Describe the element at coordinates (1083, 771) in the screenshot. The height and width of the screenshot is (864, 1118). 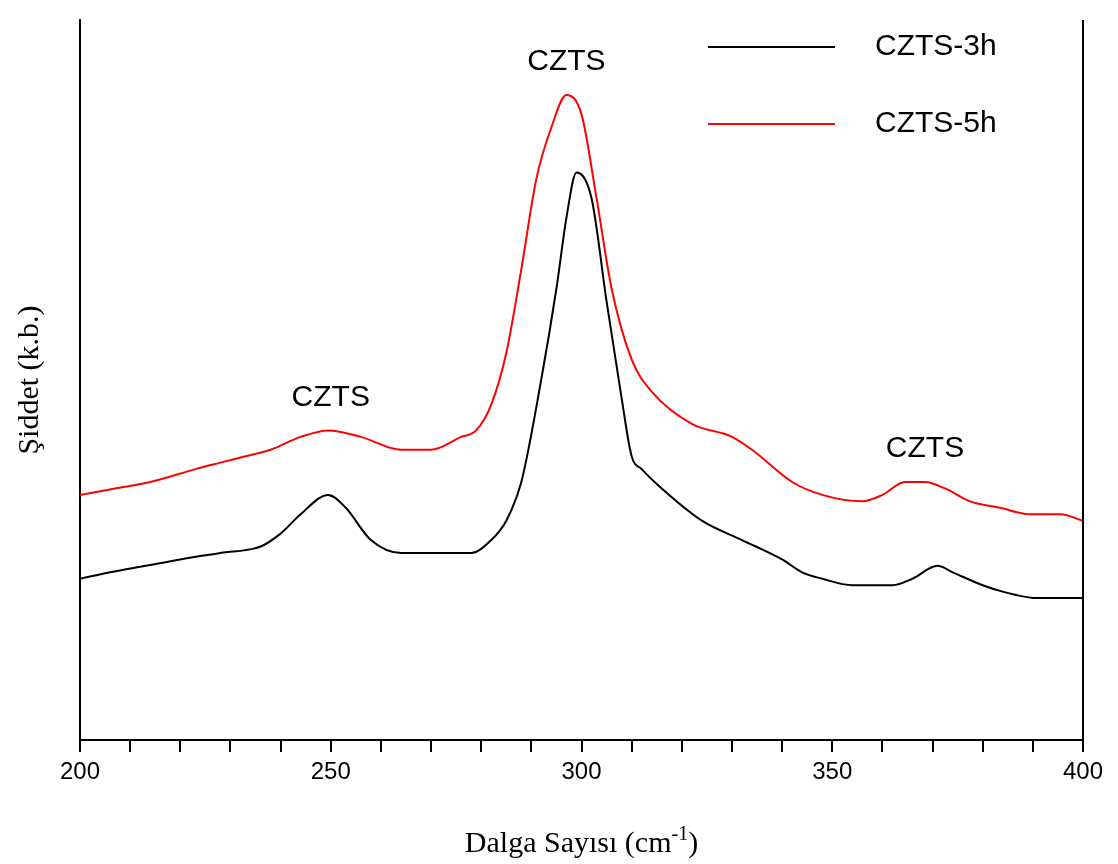
I see `x-tick-label: 400` at that location.